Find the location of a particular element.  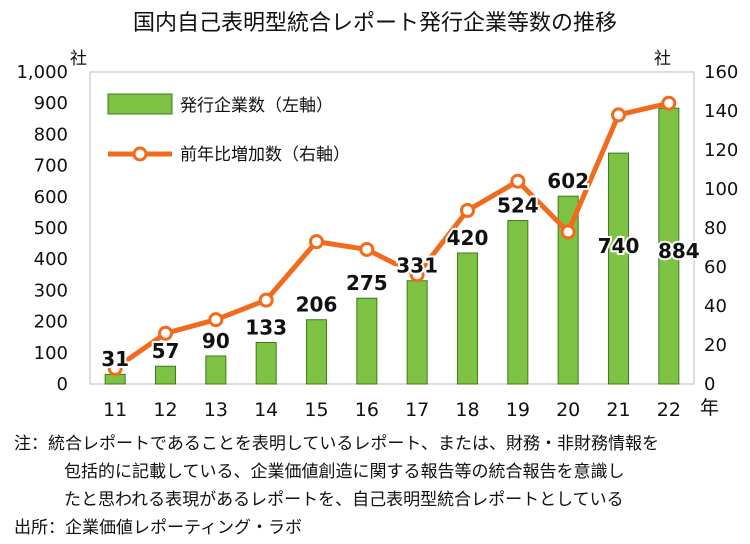

y-left-tick-label: 800 is located at coordinates (51, 134).